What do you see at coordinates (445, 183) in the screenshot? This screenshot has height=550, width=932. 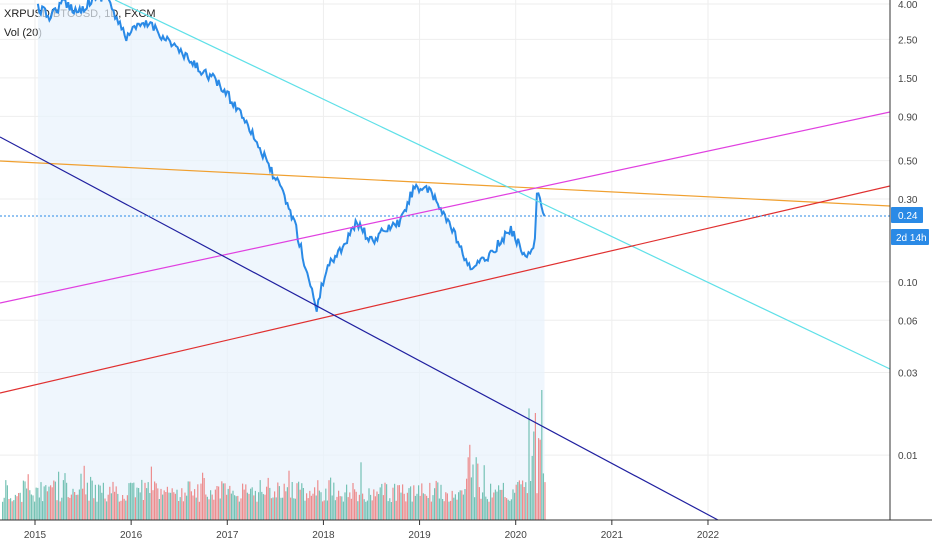 I see `orange-trendline` at bounding box center [445, 183].